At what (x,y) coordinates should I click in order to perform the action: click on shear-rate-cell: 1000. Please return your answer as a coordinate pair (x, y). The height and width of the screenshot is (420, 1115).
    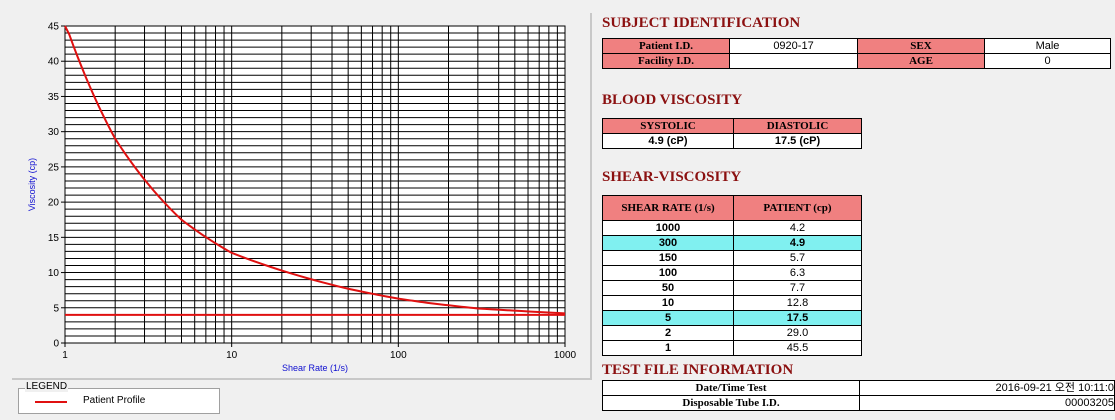
    Looking at the image, I should click on (668, 228).